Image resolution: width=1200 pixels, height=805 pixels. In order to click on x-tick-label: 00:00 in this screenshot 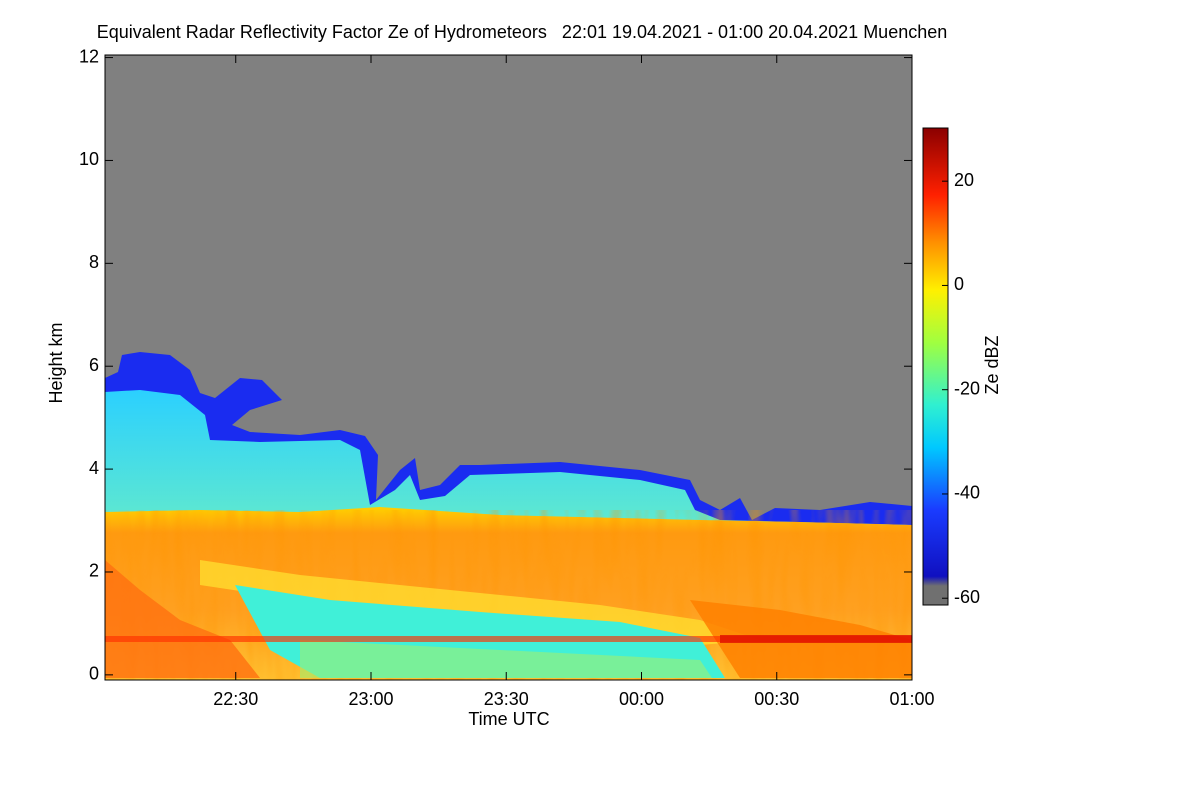, I will do `click(641, 699)`.